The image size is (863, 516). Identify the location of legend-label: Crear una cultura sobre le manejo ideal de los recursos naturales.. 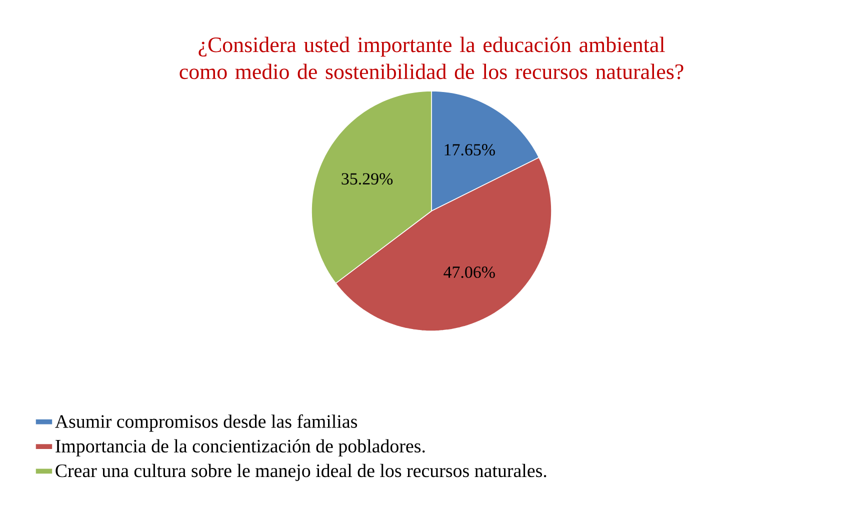
(301, 472).